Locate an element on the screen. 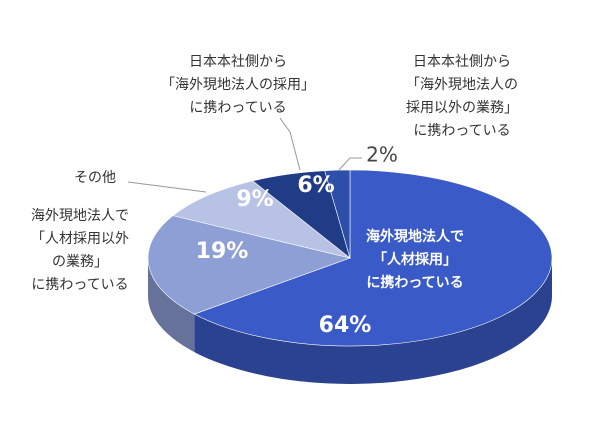 The height and width of the screenshot is (424, 600). value-label: 9% is located at coordinates (254, 199).